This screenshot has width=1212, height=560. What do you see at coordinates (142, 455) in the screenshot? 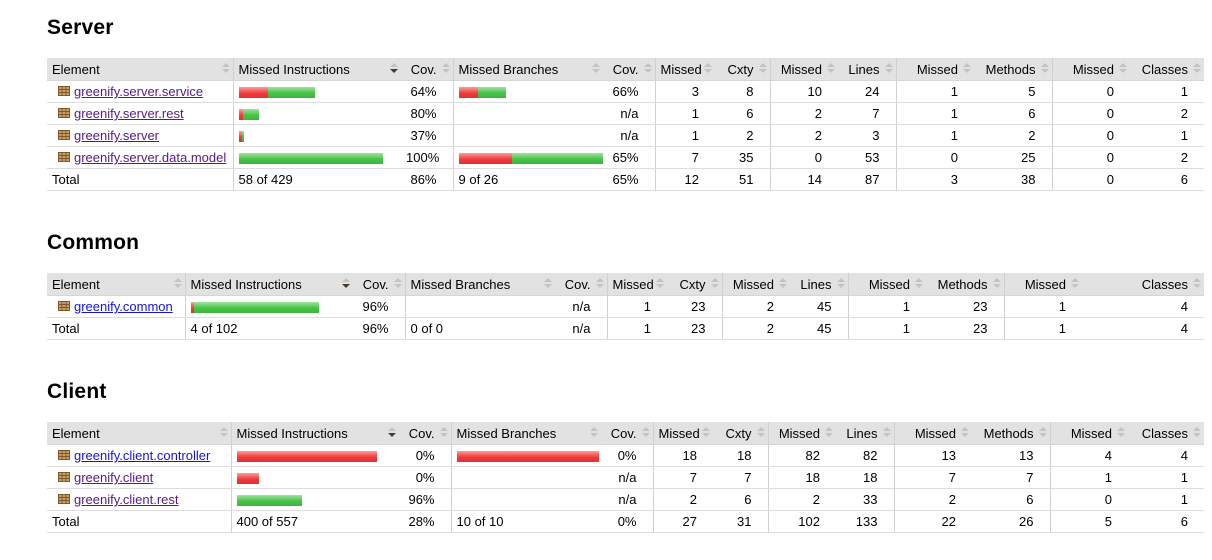
I see `package-link: greenify.client.controller` at bounding box center [142, 455].